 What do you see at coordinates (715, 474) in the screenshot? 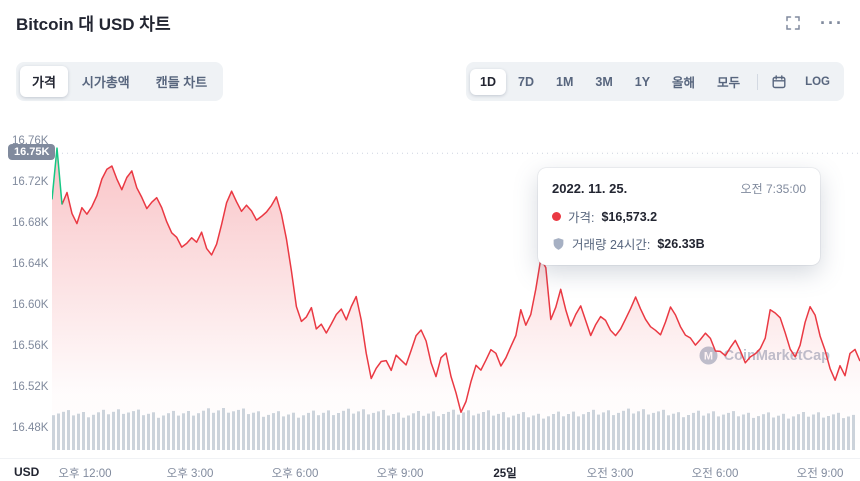
I see `x-axis-label: 오전 6:00` at bounding box center [715, 474].